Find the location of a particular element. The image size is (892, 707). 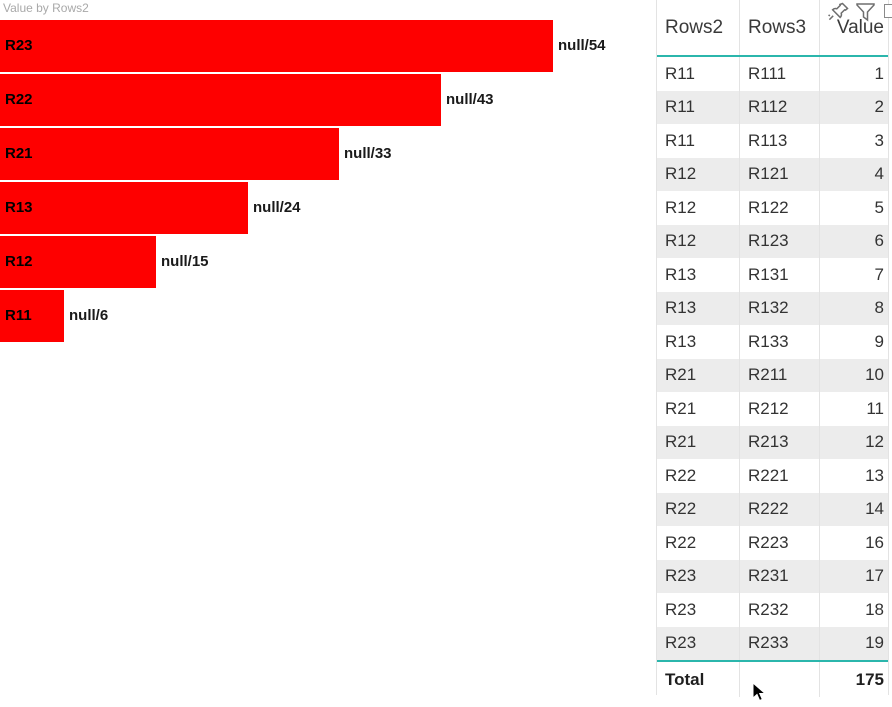

table-row: R21 R213 12 is located at coordinates (772, 442).